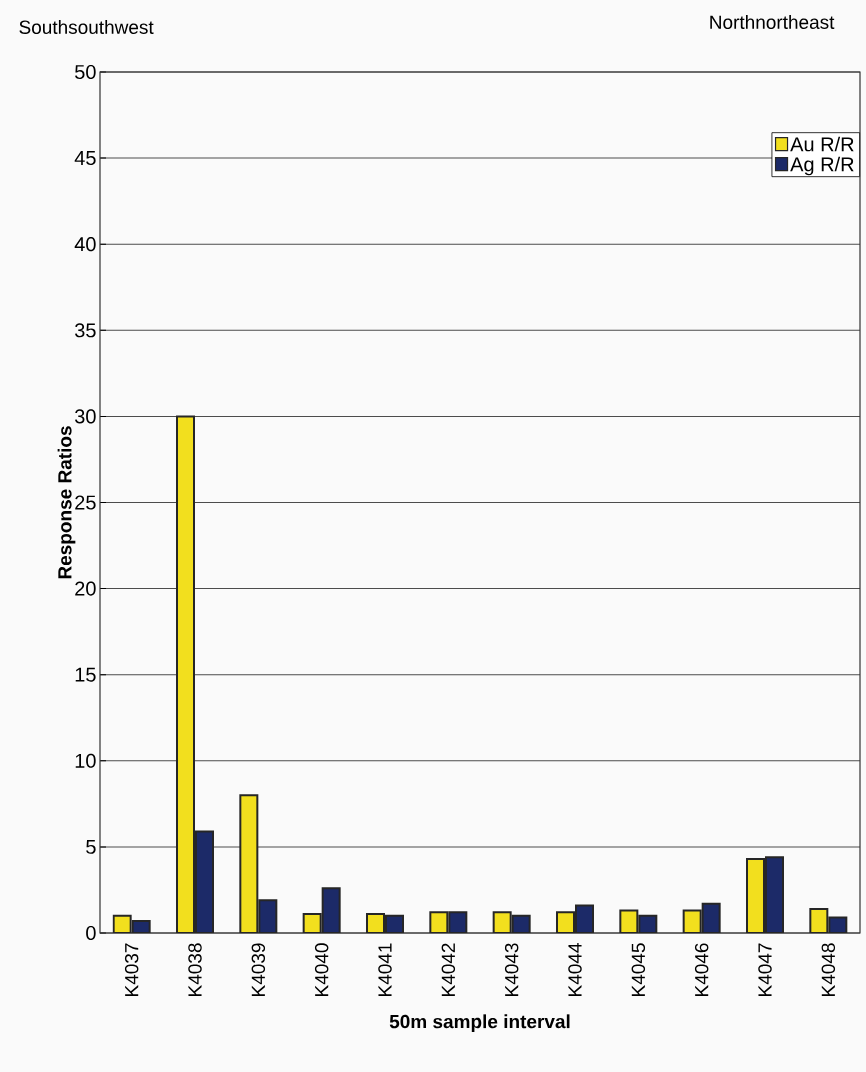 This screenshot has height=1072, width=866. What do you see at coordinates (321, 969) in the screenshot?
I see `x-tick-label: K4040` at bounding box center [321, 969].